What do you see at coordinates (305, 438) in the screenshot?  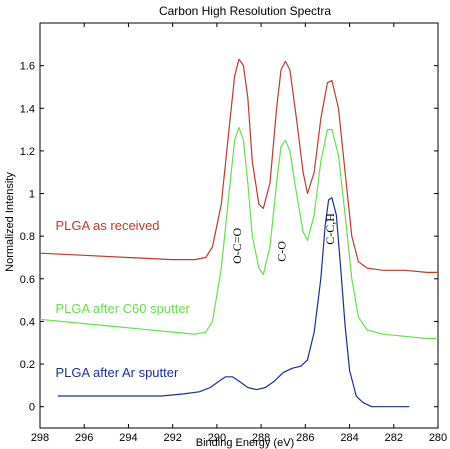 I see `x-tick-label: 286` at bounding box center [305, 438].